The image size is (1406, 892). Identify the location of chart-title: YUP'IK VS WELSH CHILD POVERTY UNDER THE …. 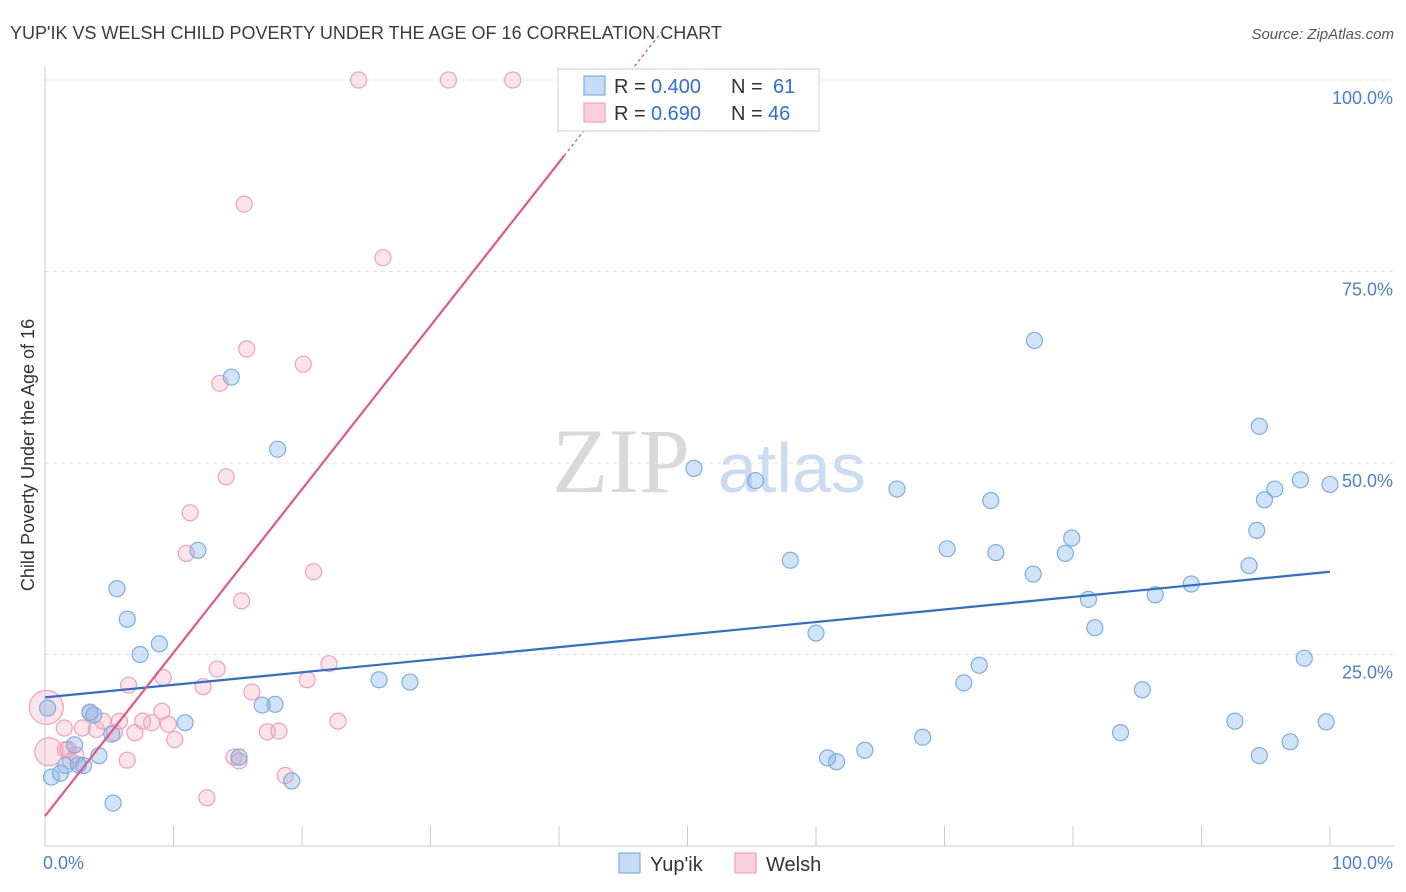
(366, 33).